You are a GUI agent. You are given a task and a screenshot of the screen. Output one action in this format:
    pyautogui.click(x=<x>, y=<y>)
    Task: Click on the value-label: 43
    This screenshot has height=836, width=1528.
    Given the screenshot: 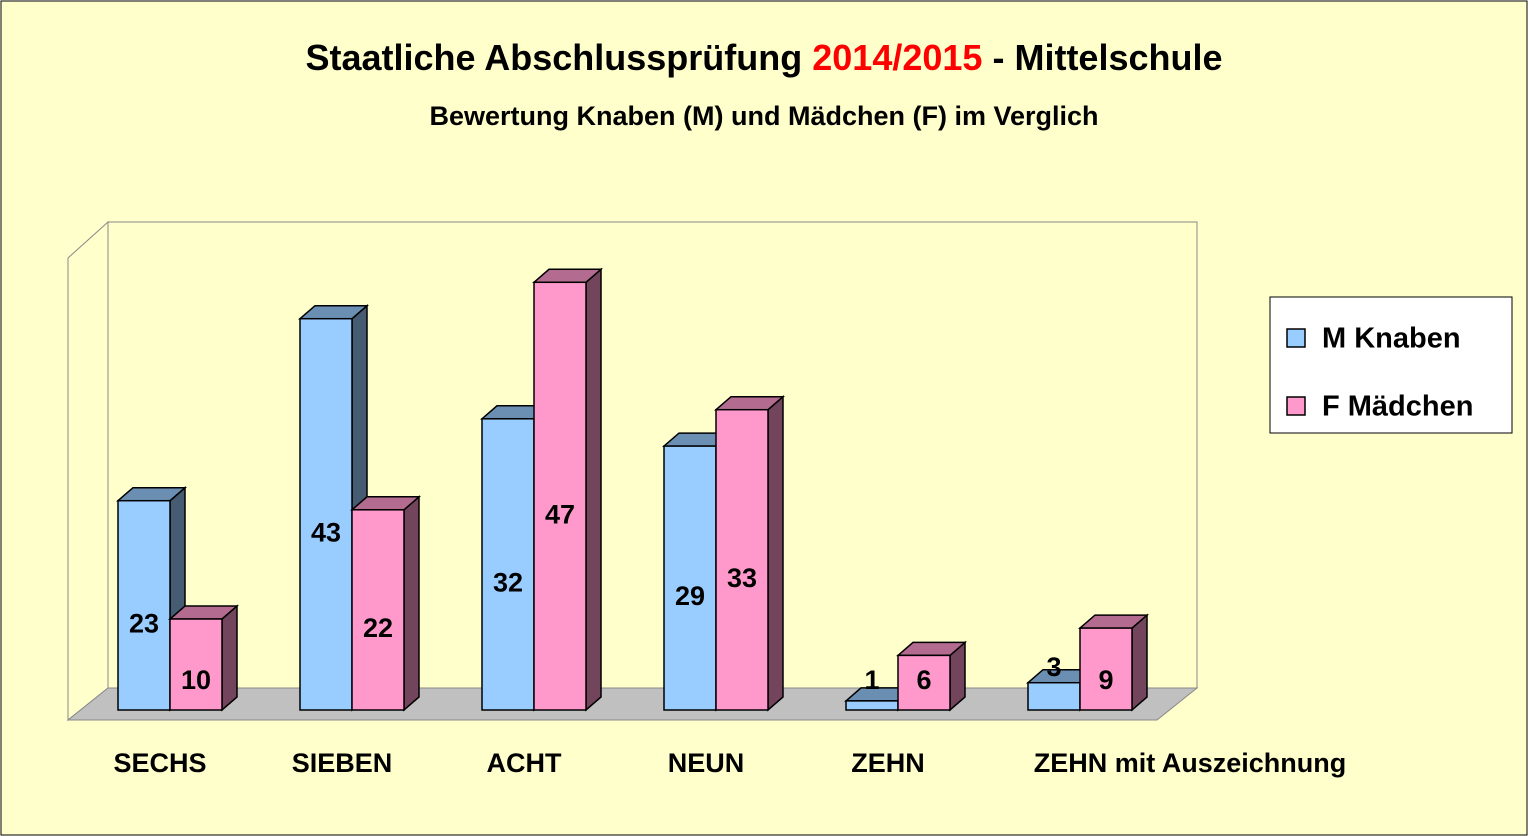 What is the action you would take?
    pyautogui.click(x=326, y=532)
    